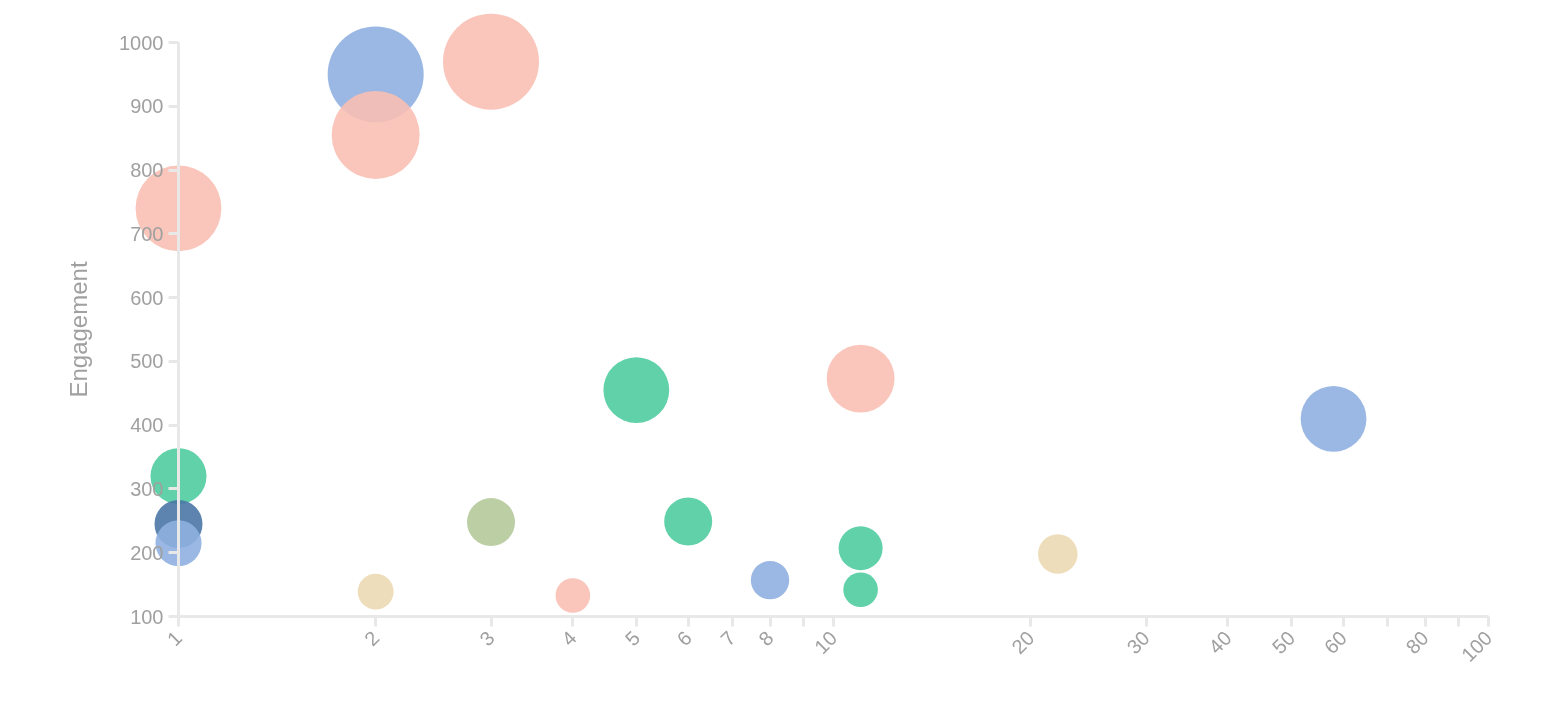 The height and width of the screenshot is (715, 1557). Describe the element at coordinates (1335, 642) in the screenshot. I see `x-tick-label: 60` at that location.